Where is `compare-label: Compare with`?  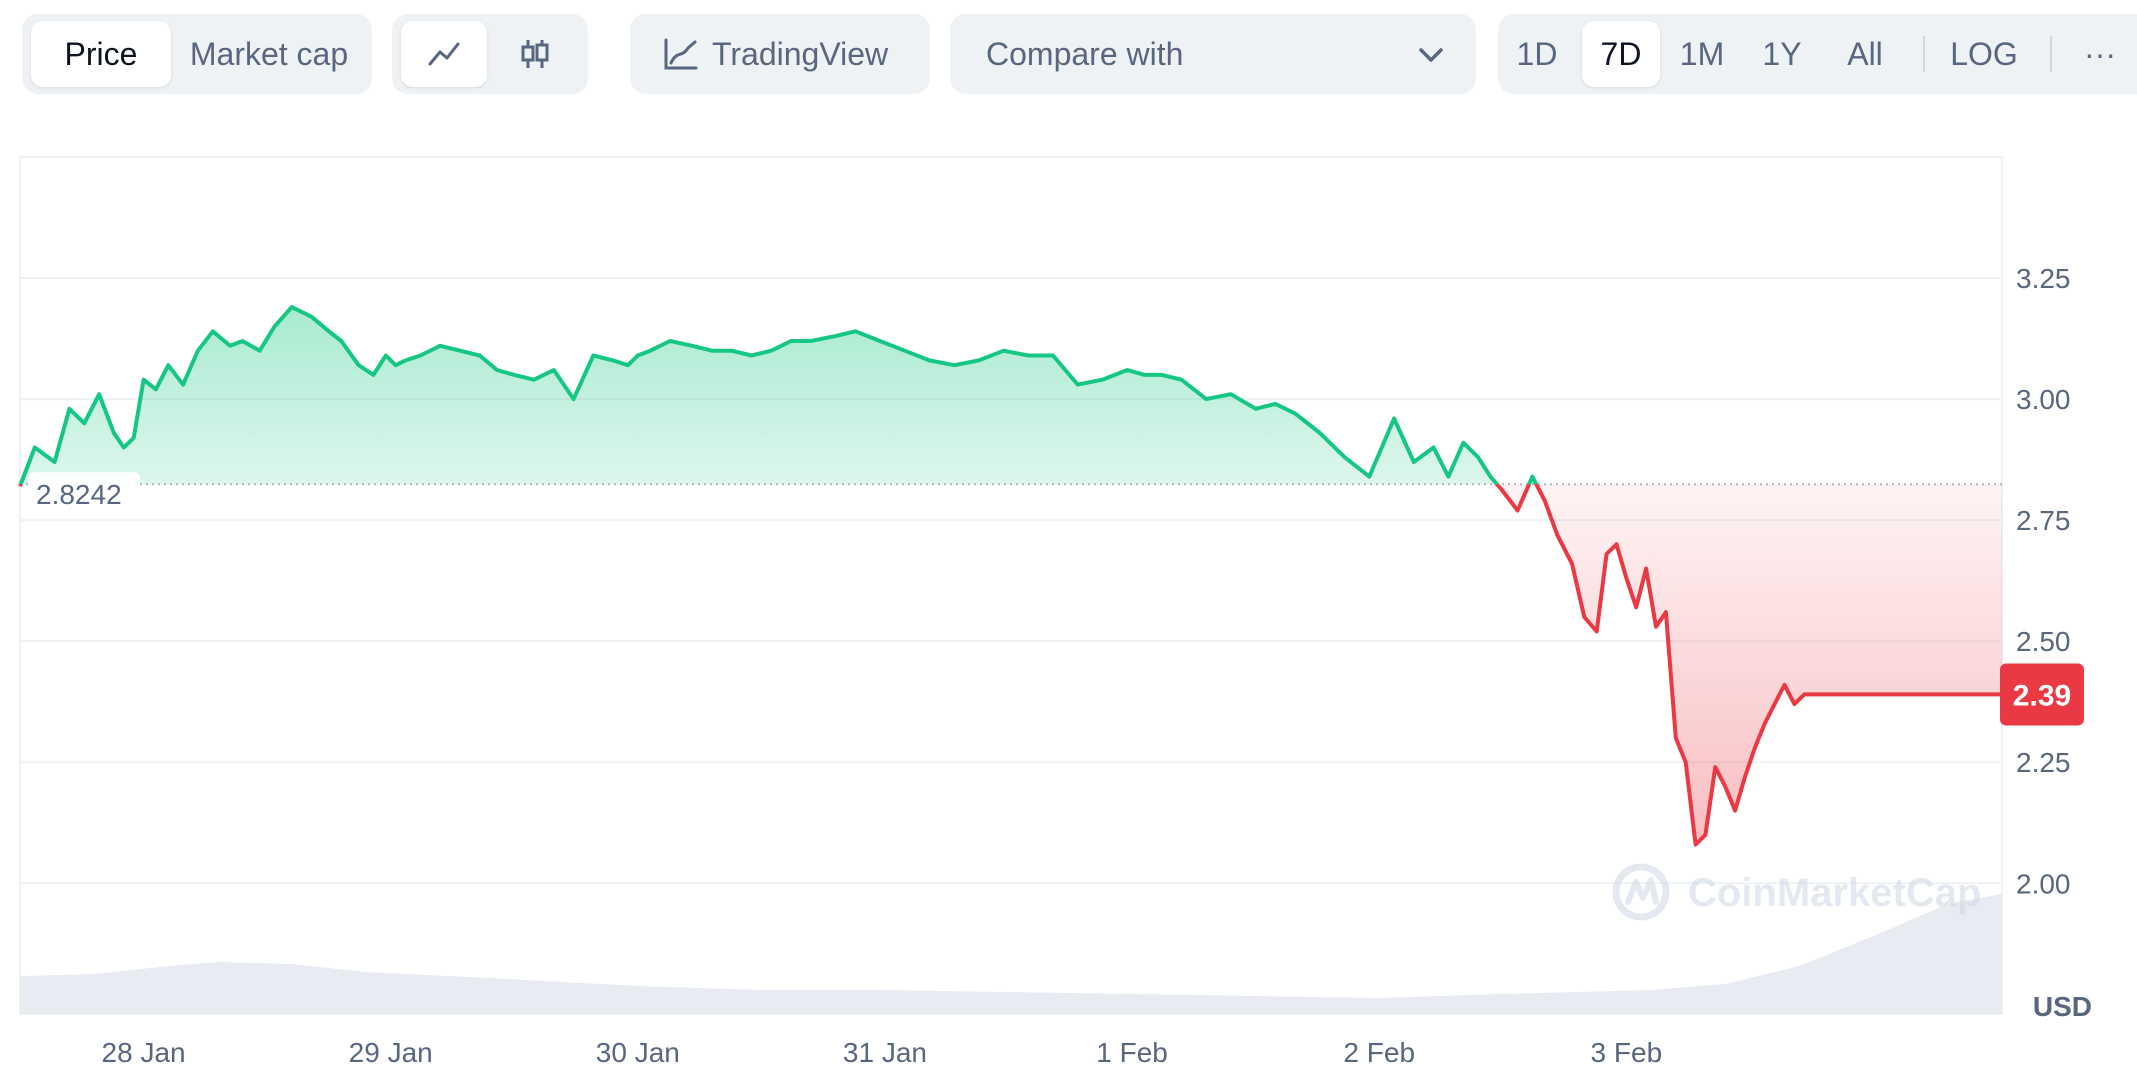
compare-label: Compare with is located at coordinates (1085, 53).